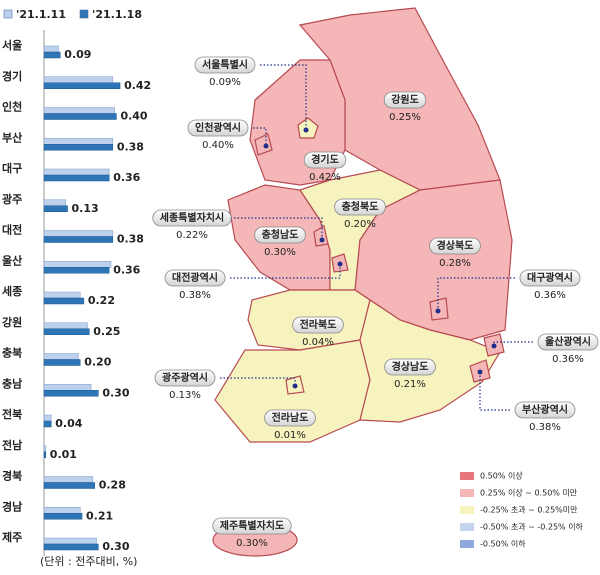  What do you see at coordinates (130, 146) in the screenshot?
I see `value-label: 0.38` at bounding box center [130, 146].